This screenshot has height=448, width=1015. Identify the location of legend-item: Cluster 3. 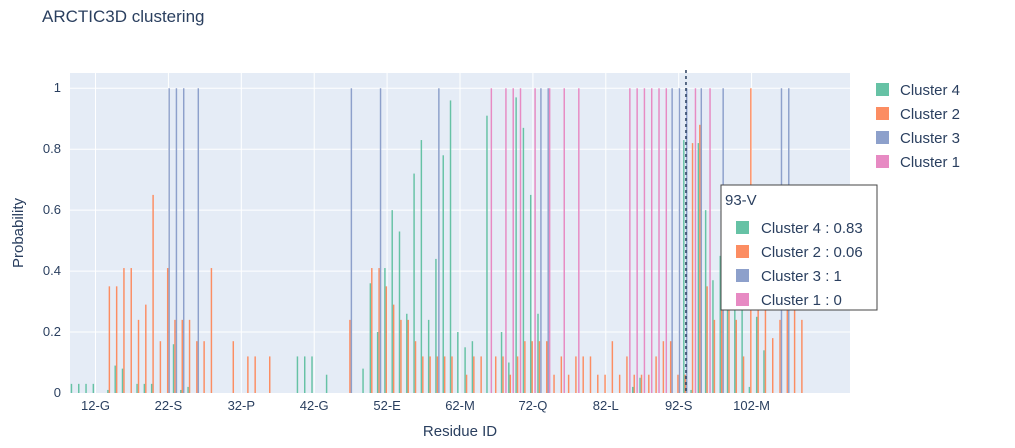
(918, 138).